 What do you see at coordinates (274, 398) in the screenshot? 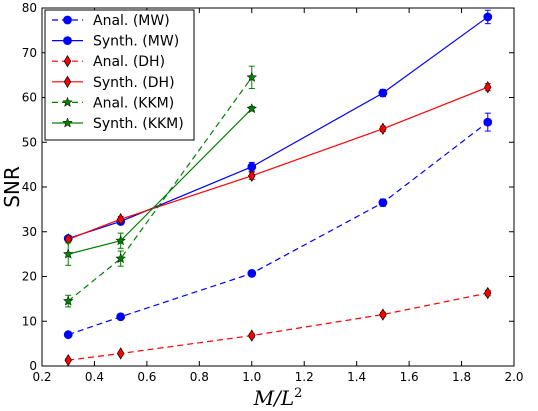
I see `x-axis-label-base: M/L` at bounding box center [274, 398].